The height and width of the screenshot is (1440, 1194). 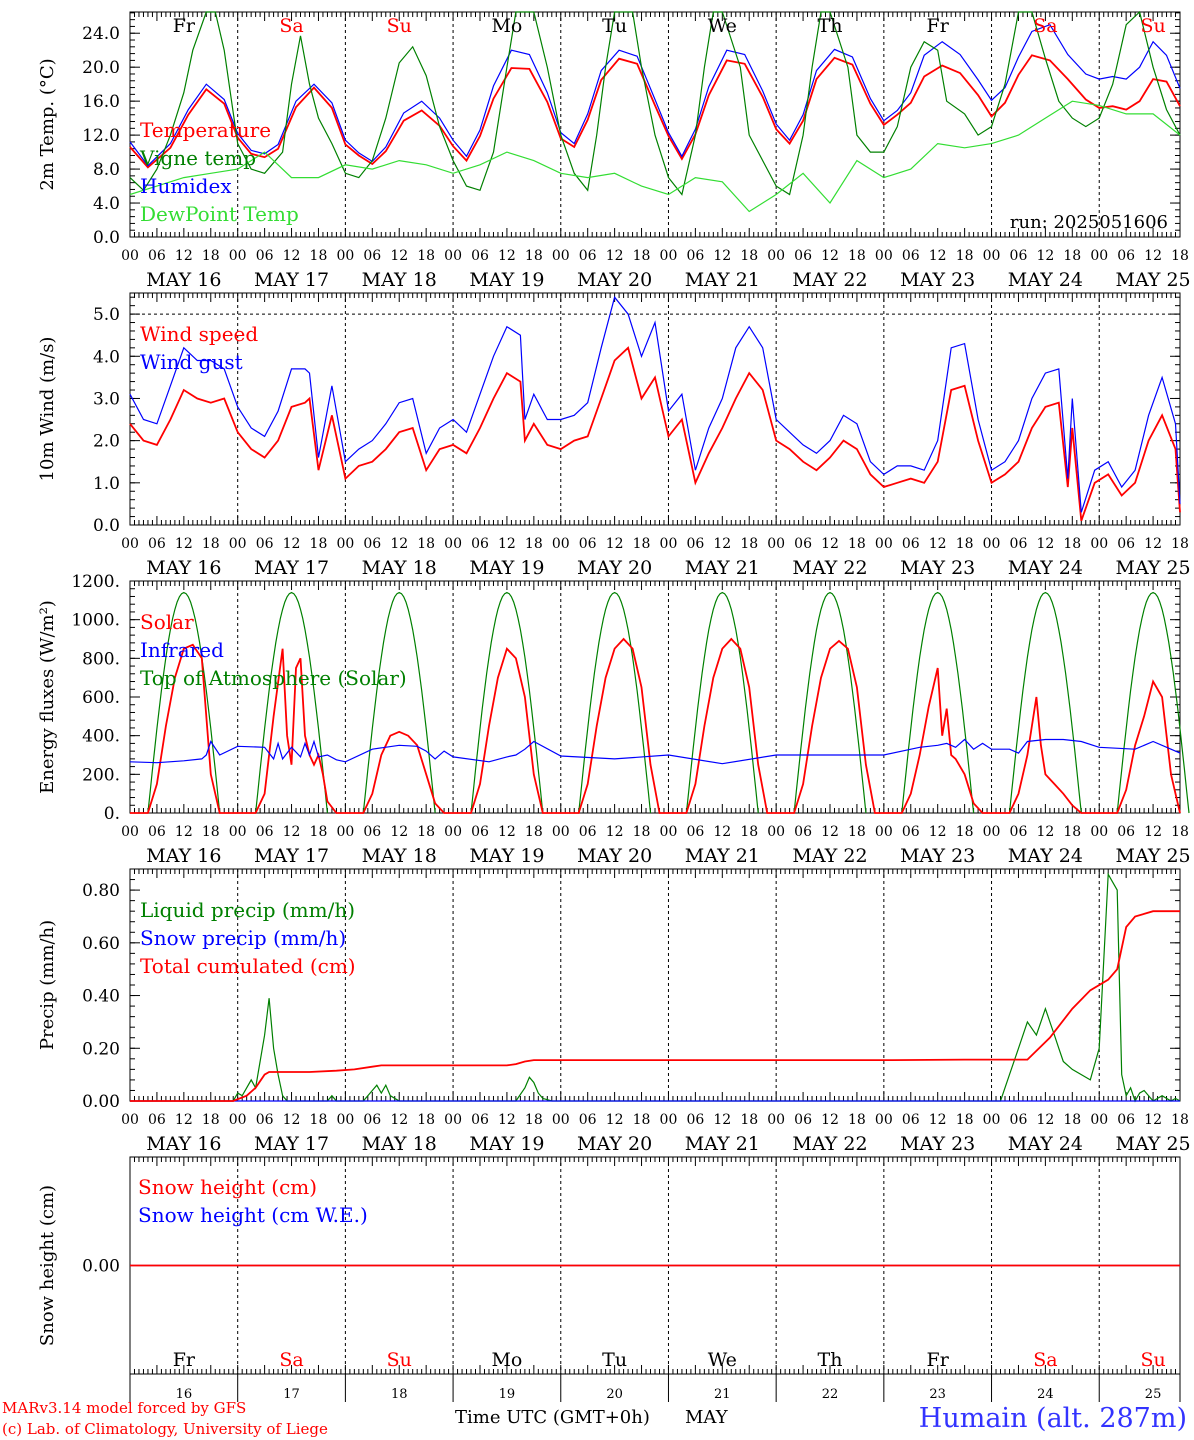 I want to click on y-tick-label: 0.80, so click(x=101, y=891).